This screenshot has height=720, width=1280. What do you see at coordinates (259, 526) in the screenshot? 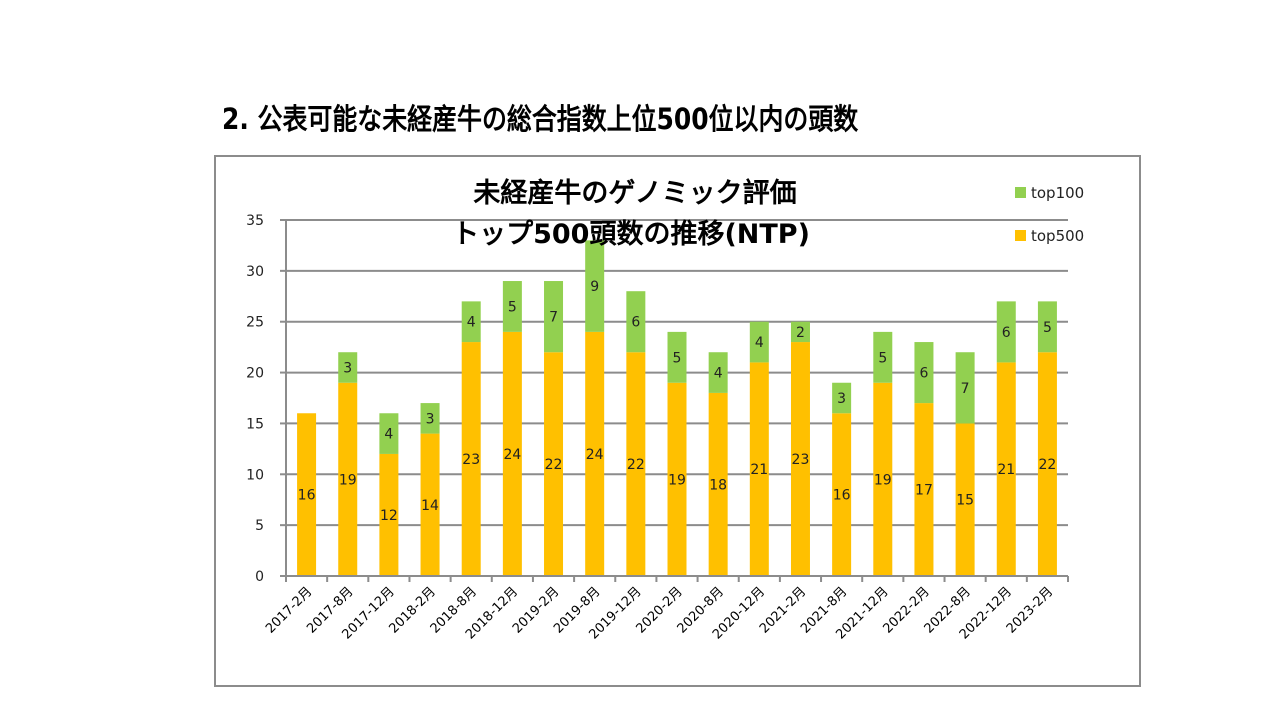
I see `y-tick-label: 5` at bounding box center [259, 526].